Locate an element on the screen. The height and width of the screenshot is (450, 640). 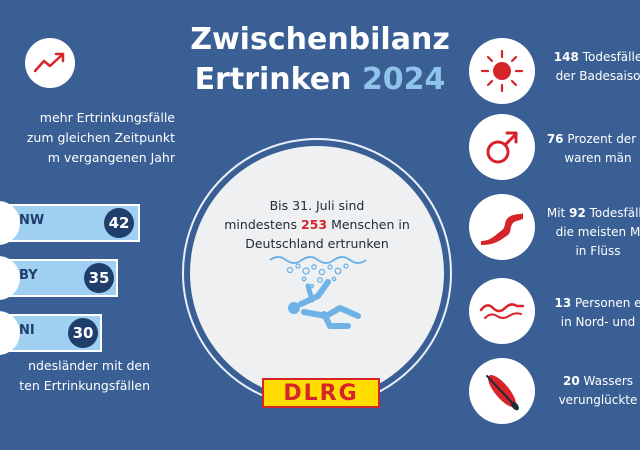
center-line-1: Bis 31. Juli sind is located at coordinates (317, 205).